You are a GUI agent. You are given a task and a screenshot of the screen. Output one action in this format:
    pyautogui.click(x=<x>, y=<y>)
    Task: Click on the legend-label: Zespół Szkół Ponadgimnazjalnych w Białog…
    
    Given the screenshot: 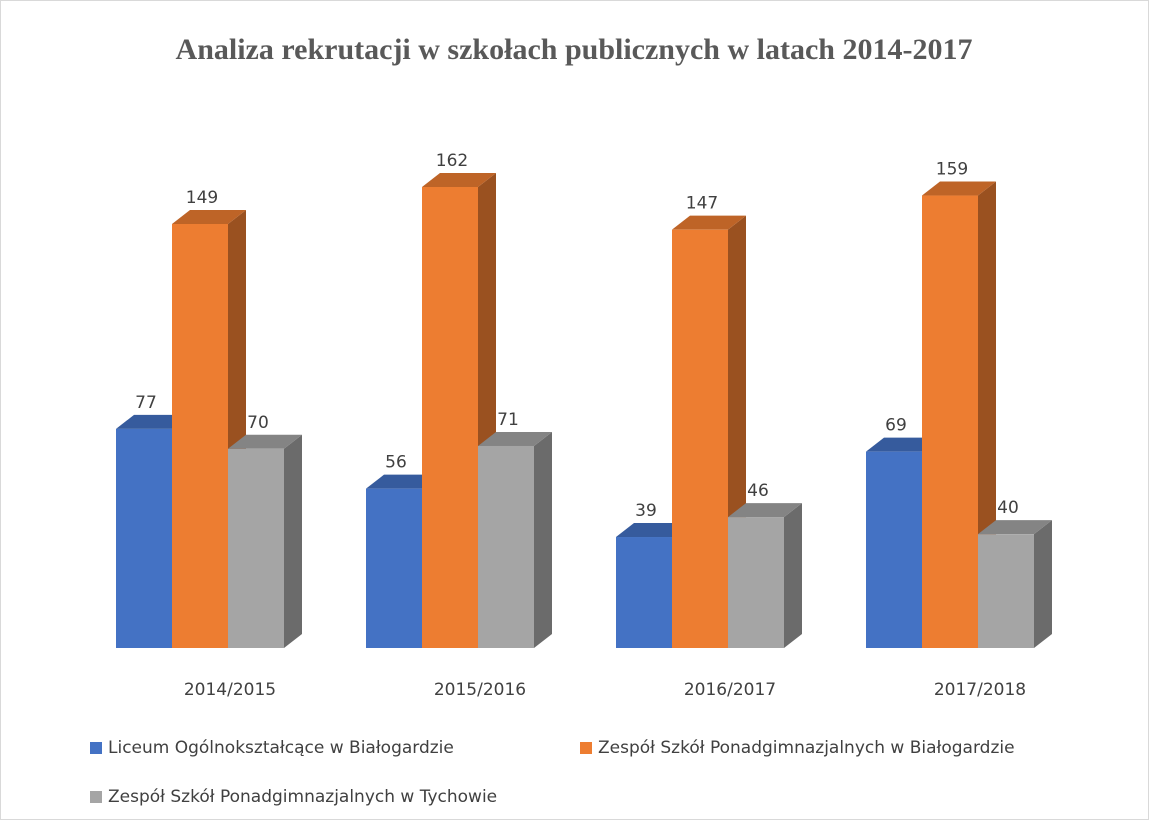 What is the action you would take?
    pyautogui.click(x=806, y=748)
    